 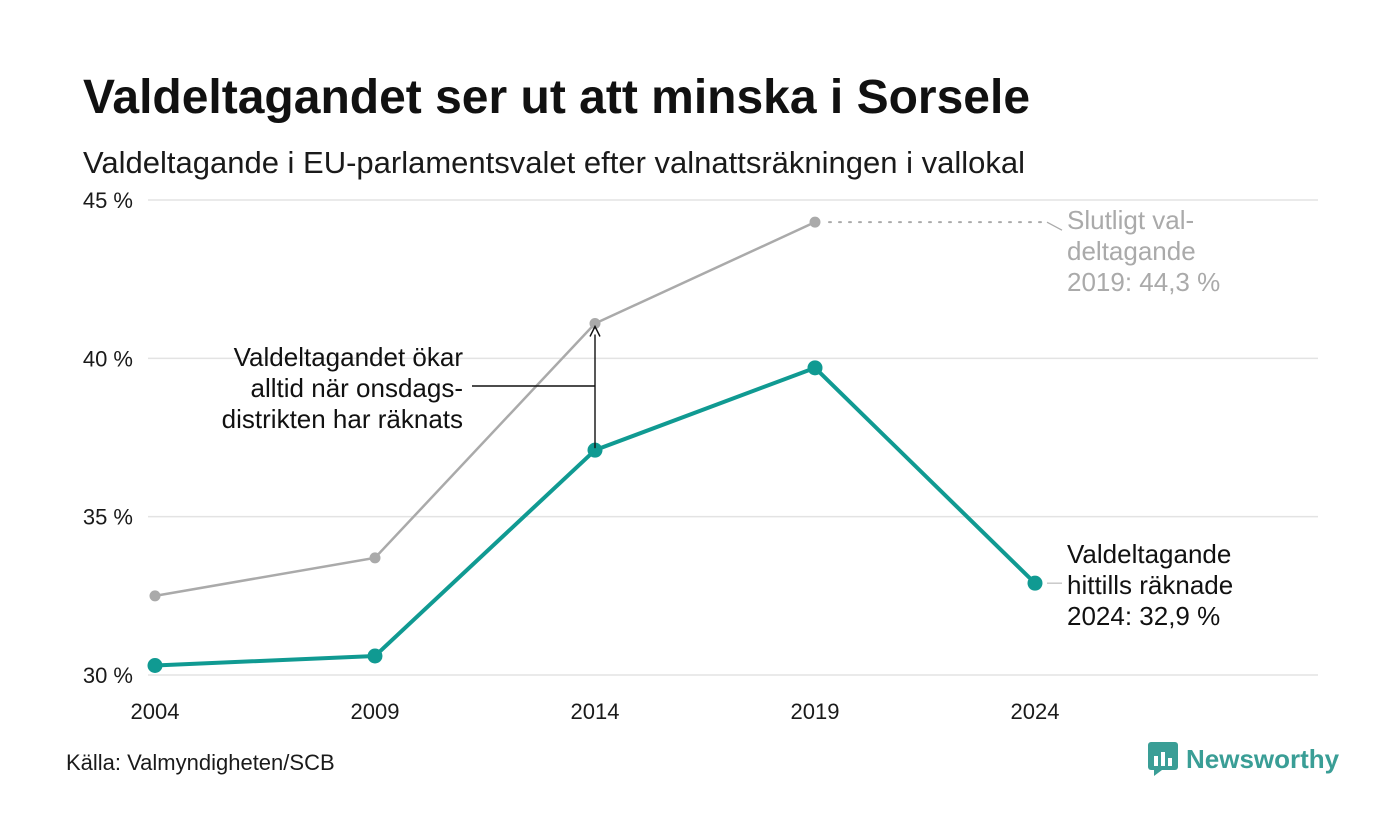 What do you see at coordinates (155, 711) in the screenshot?
I see `x-tick-label: 2004` at bounding box center [155, 711].